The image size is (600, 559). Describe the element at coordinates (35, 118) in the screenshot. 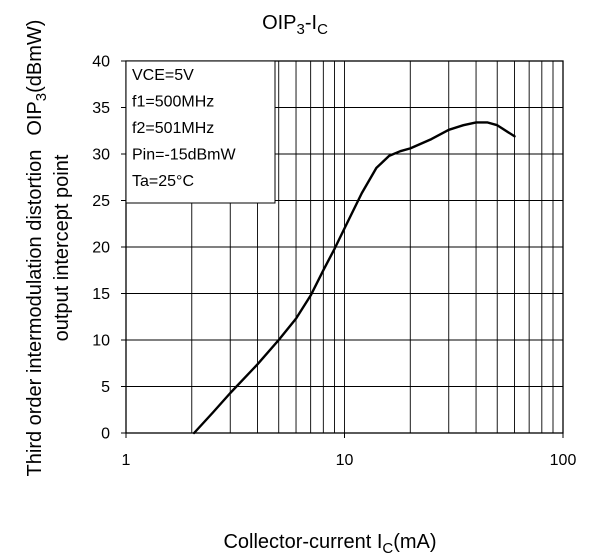

I see `y-axis-label-oip-base: OIP` at that location.